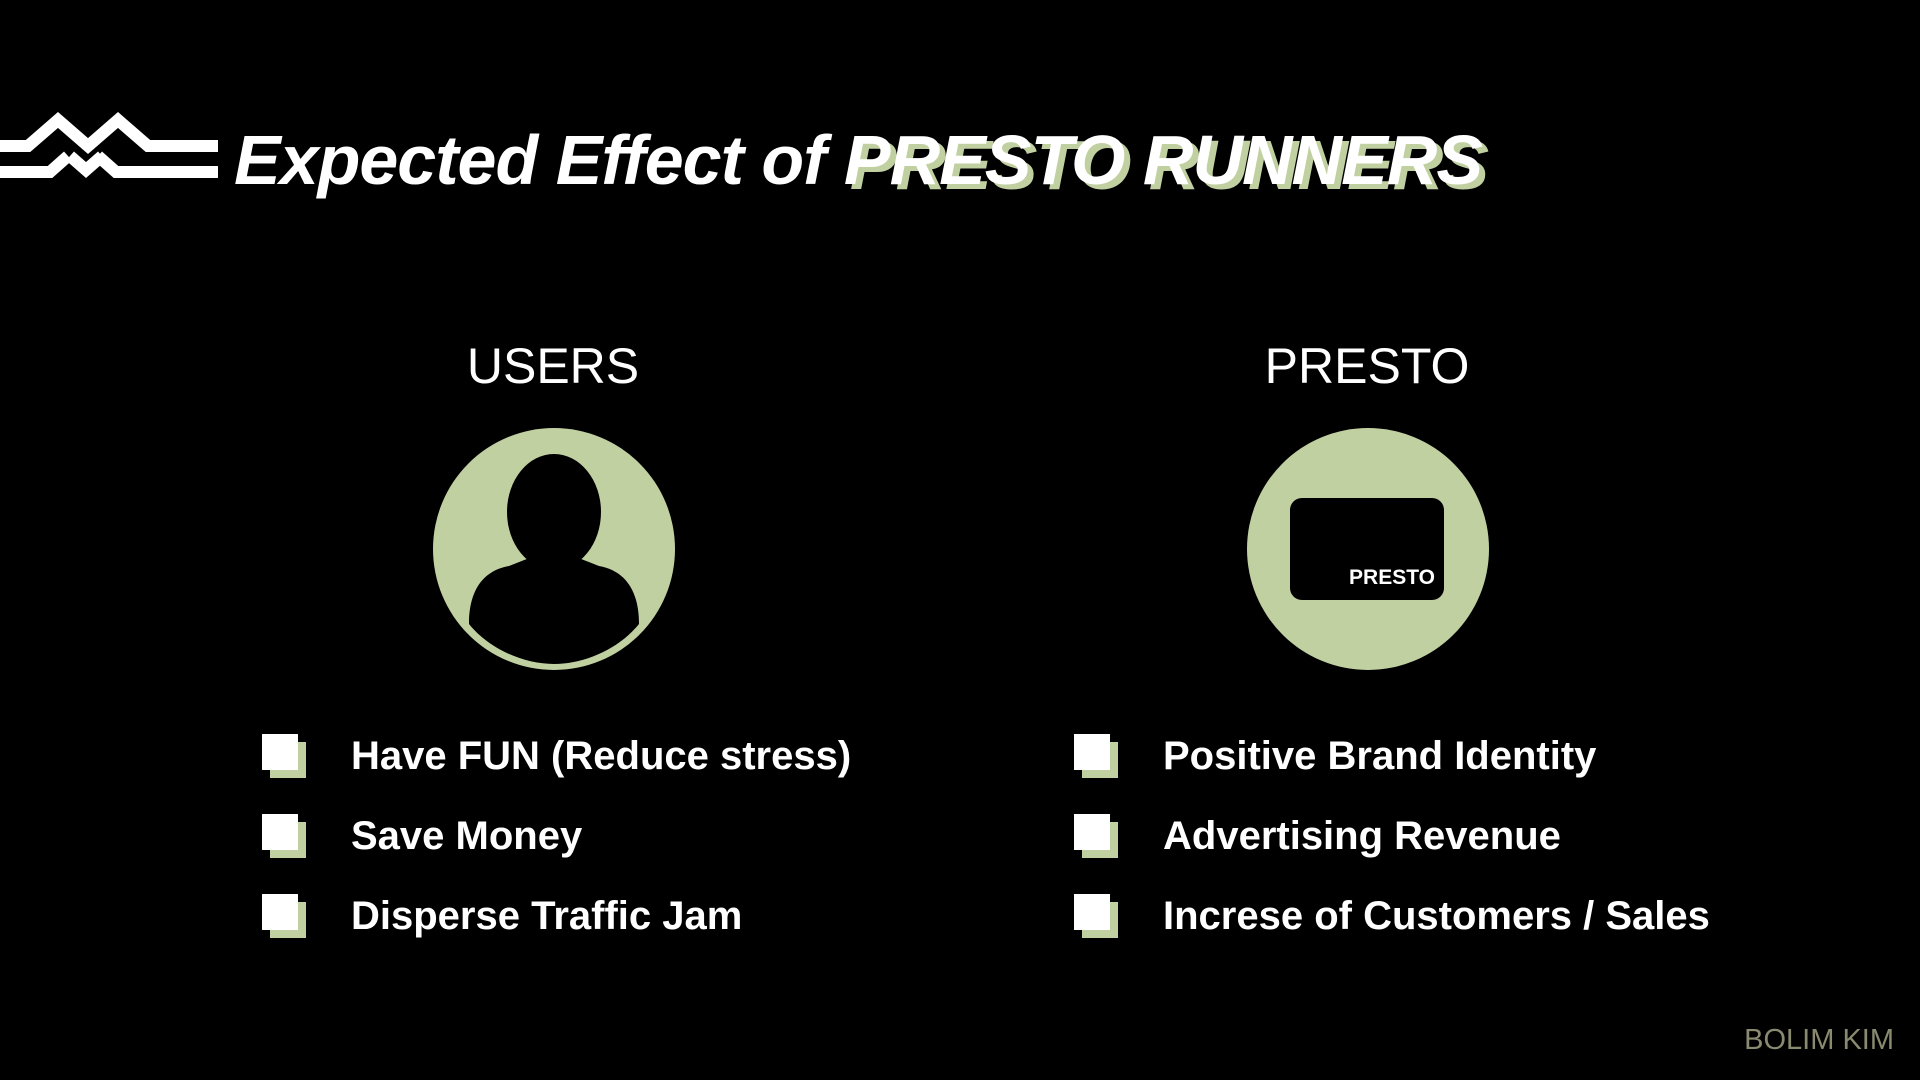 The height and width of the screenshot is (1080, 1920). Describe the element at coordinates (1367, 366) in the screenshot. I see `presto-column-title: PRESTO` at that location.